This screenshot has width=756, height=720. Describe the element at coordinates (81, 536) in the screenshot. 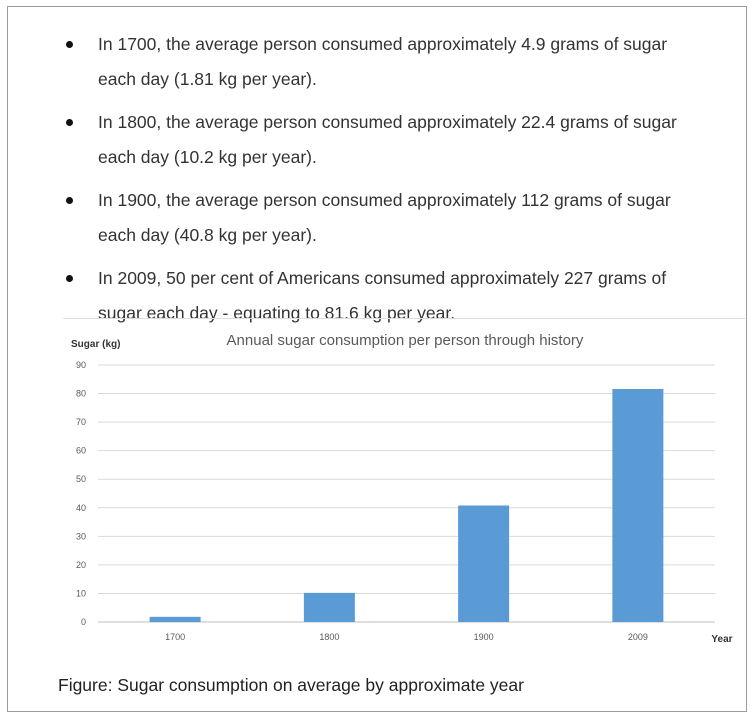

I see `y-tick-label: 30` at that location.